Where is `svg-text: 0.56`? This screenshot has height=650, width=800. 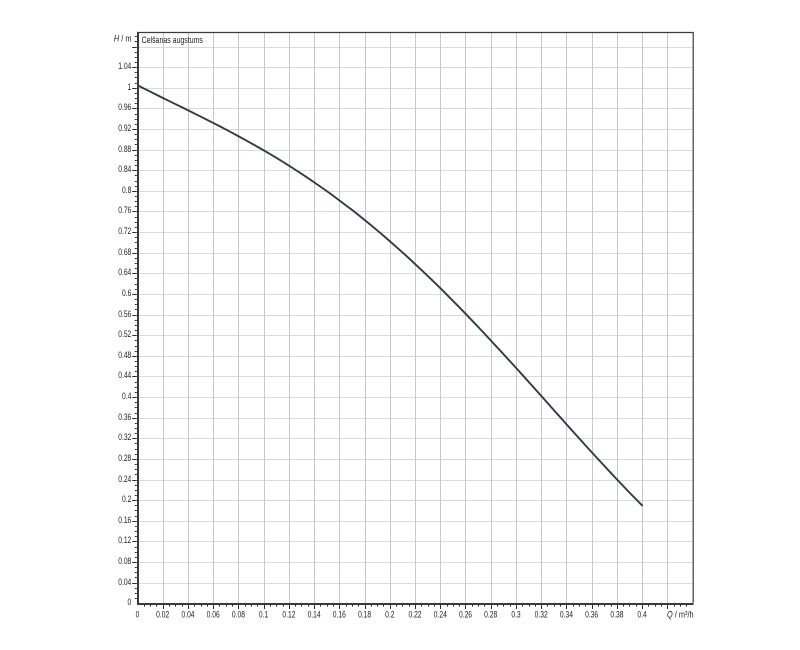
svg-text: 0.56 is located at coordinates (124, 314).